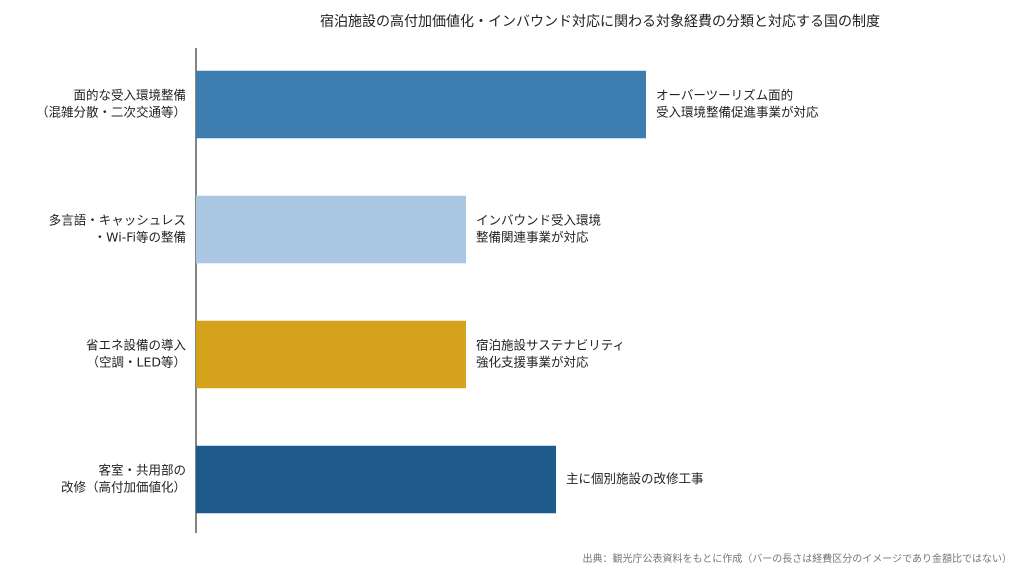 The height and width of the screenshot is (573, 1024). Describe the element at coordinates (532, 237) in the screenshot. I see `bar-annotation: 整備関連事業が対応` at that location.